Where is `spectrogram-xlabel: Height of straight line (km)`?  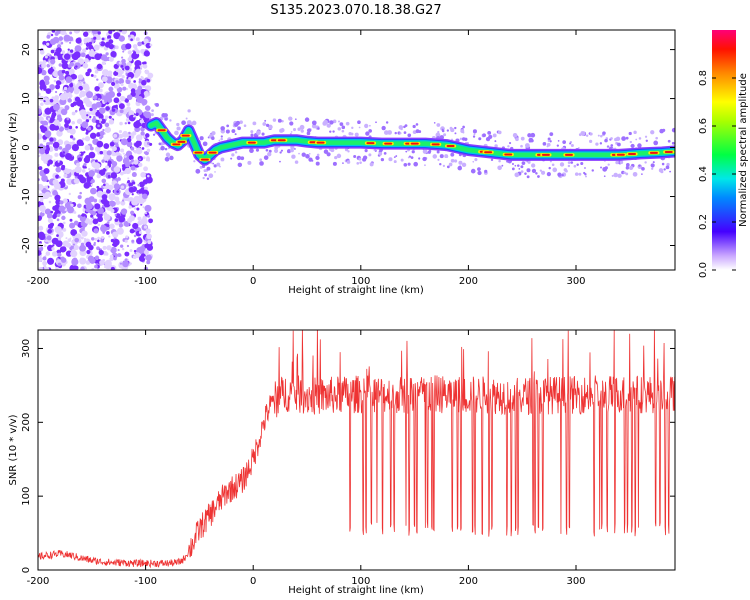
spectrogram-xlabel: Height of straight line (km) is located at coordinates (356, 290).